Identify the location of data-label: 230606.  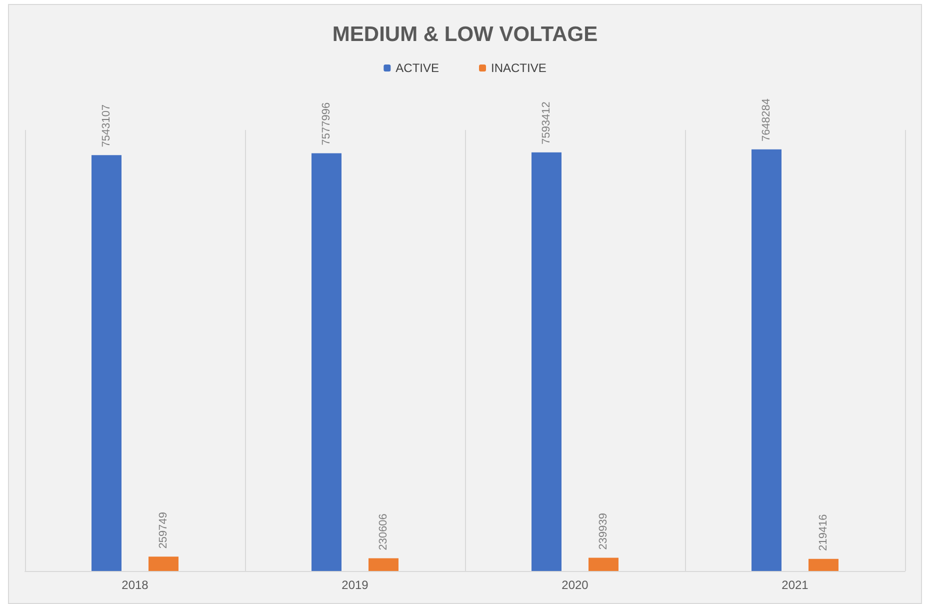
(384, 532).